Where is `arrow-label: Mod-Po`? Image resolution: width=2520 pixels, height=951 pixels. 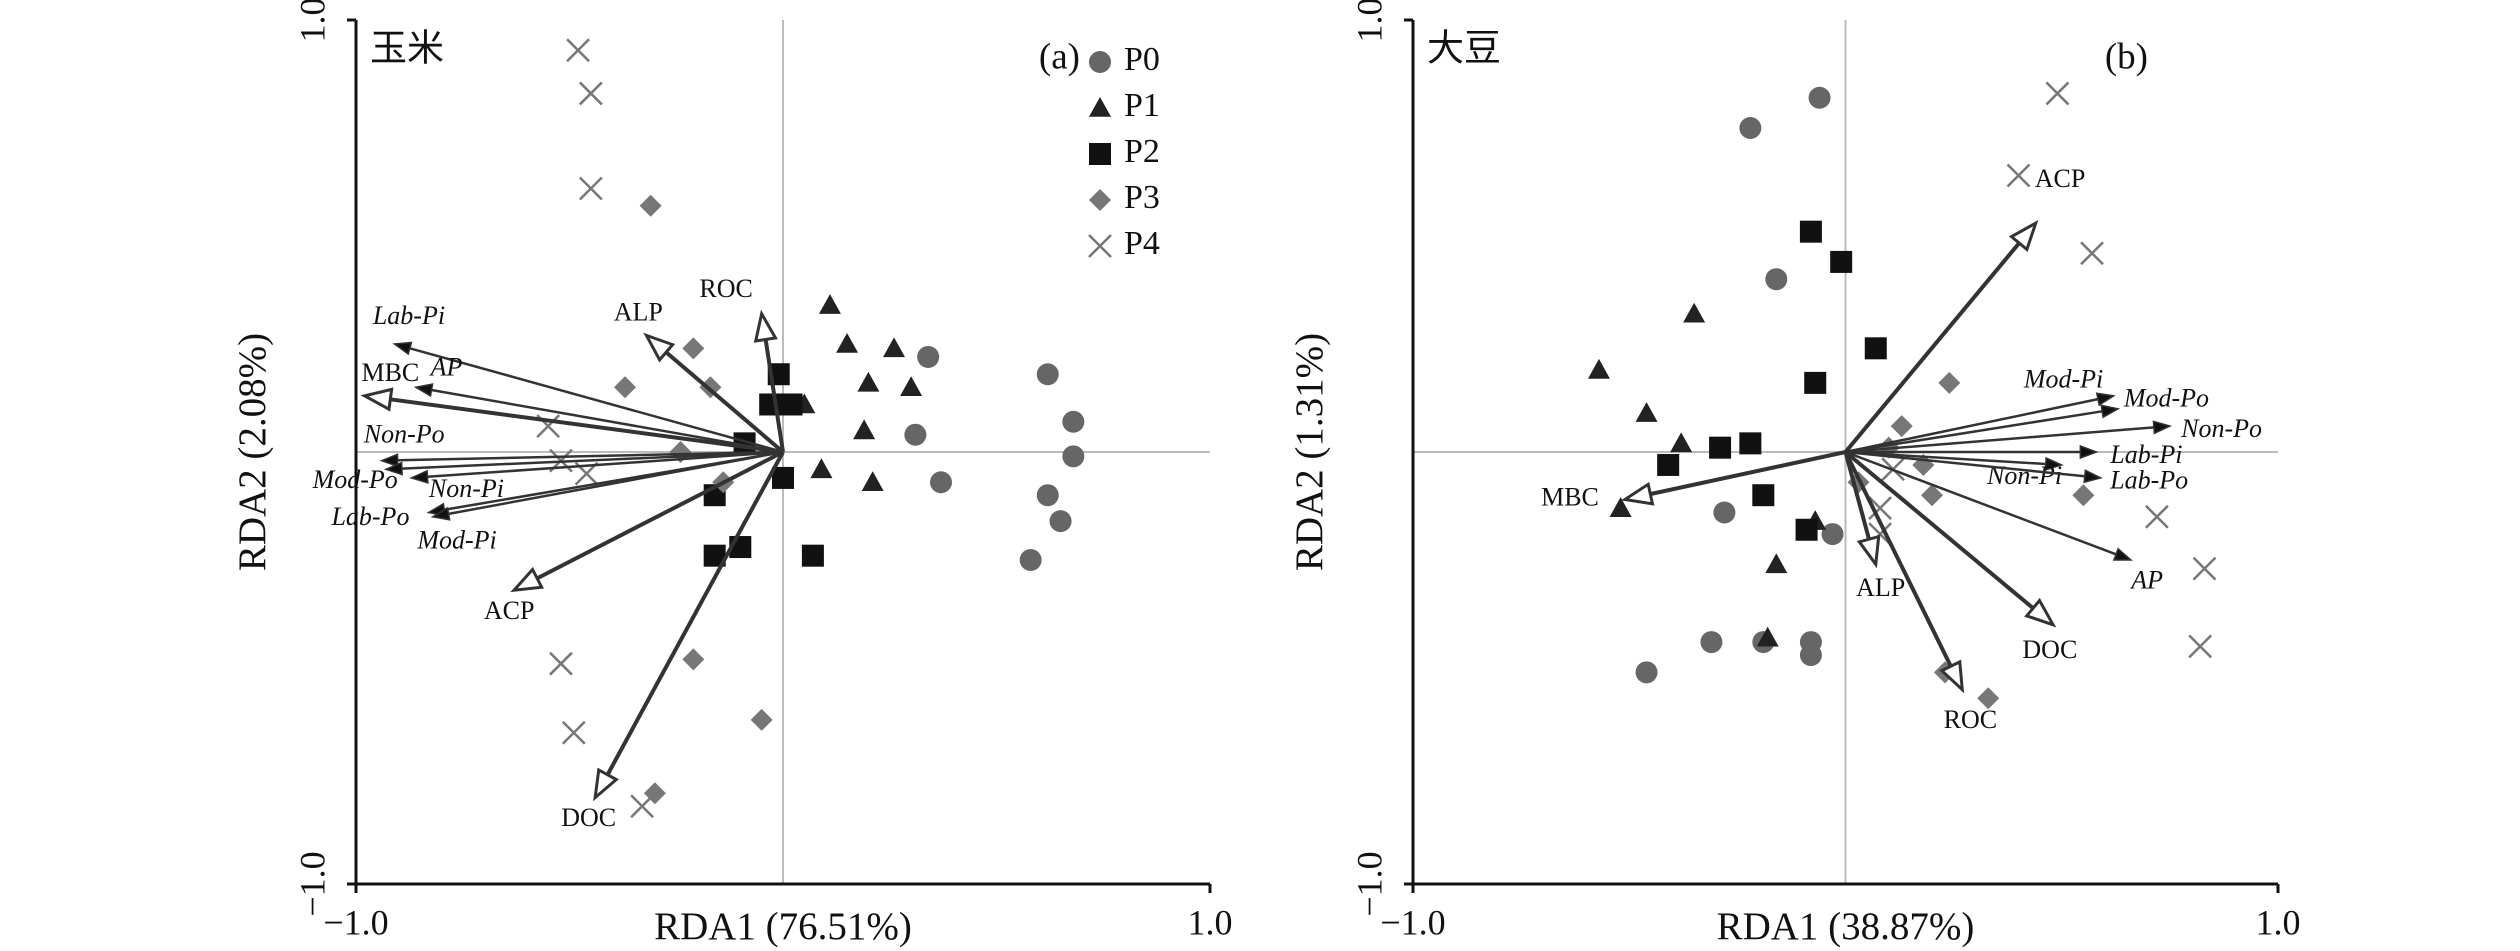 arrow-label: Mod-Po is located at coordinates (355, 479).